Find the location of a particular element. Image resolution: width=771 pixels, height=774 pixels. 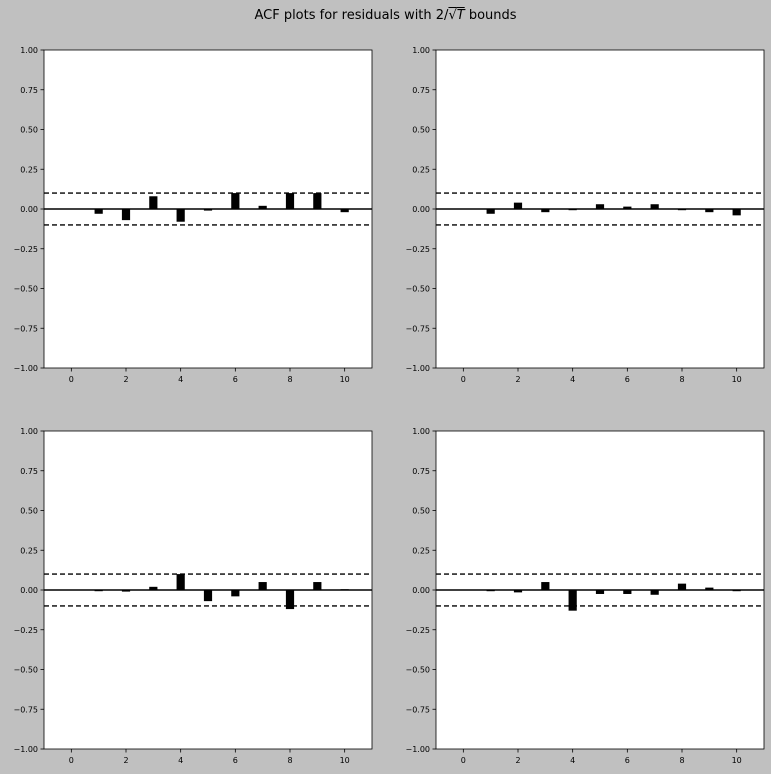

figure-title: ACF plots for residuals with 2/√T bounds is located at coordinates (385, 15).